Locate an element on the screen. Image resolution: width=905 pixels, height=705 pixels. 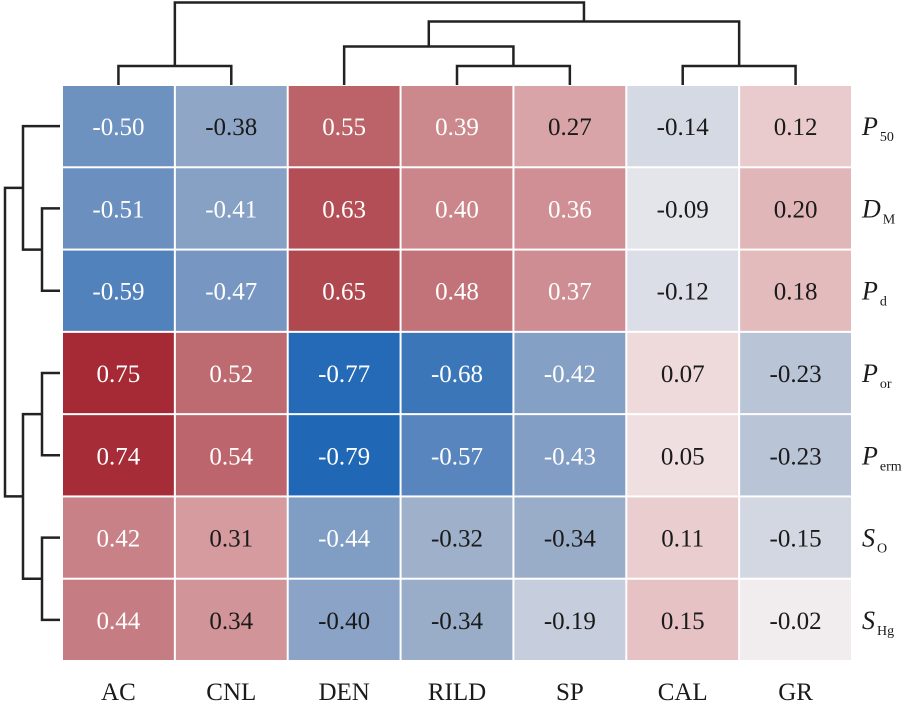
cell-value-label: 0.52 is located at coordinates (231, 374).